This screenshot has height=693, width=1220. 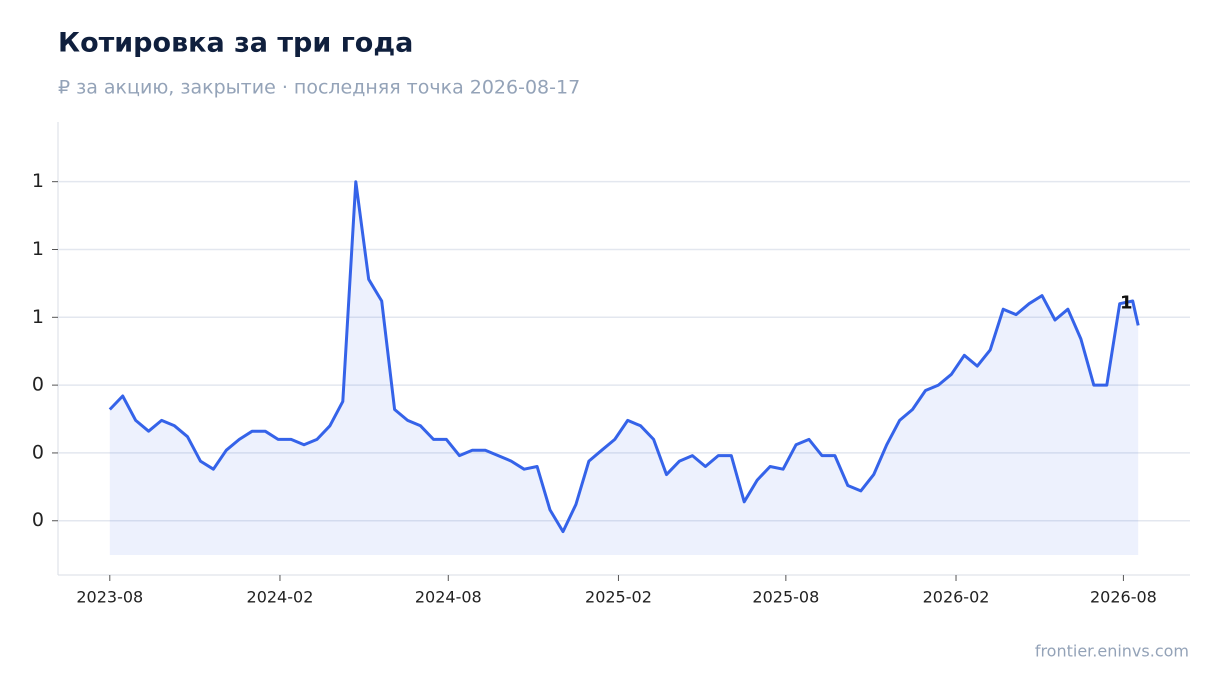 I want to click on last-label: 1, so click(x=1126, y=302).